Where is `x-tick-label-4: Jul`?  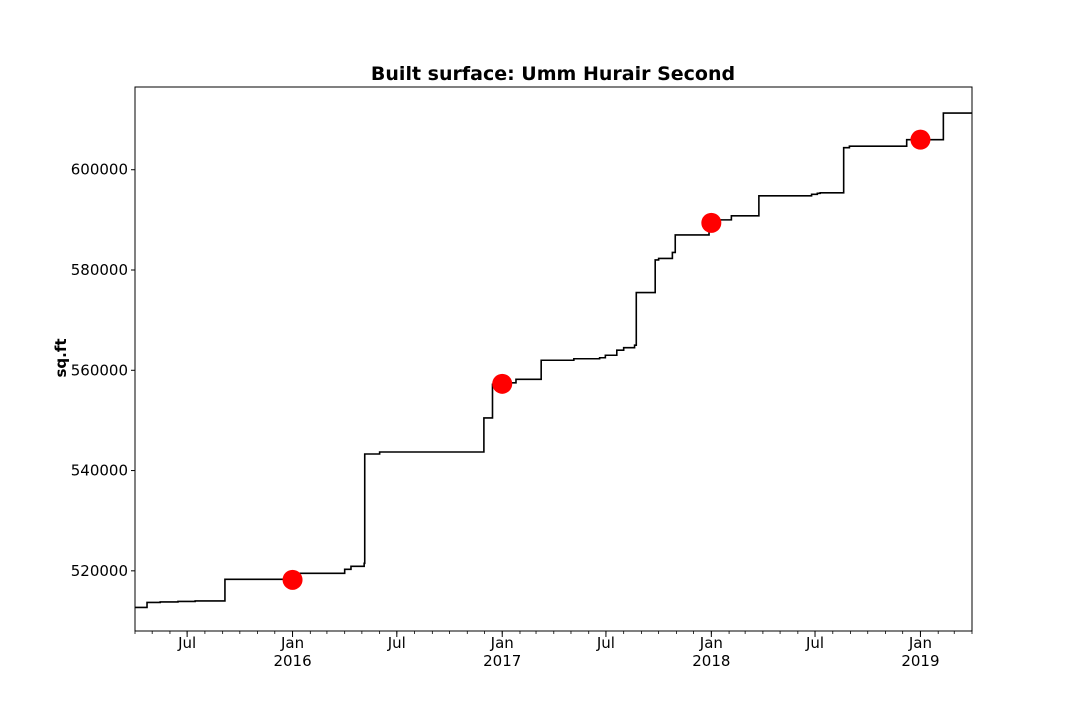 x-tick-label-4: Jul is located at coordinates (605, 643).